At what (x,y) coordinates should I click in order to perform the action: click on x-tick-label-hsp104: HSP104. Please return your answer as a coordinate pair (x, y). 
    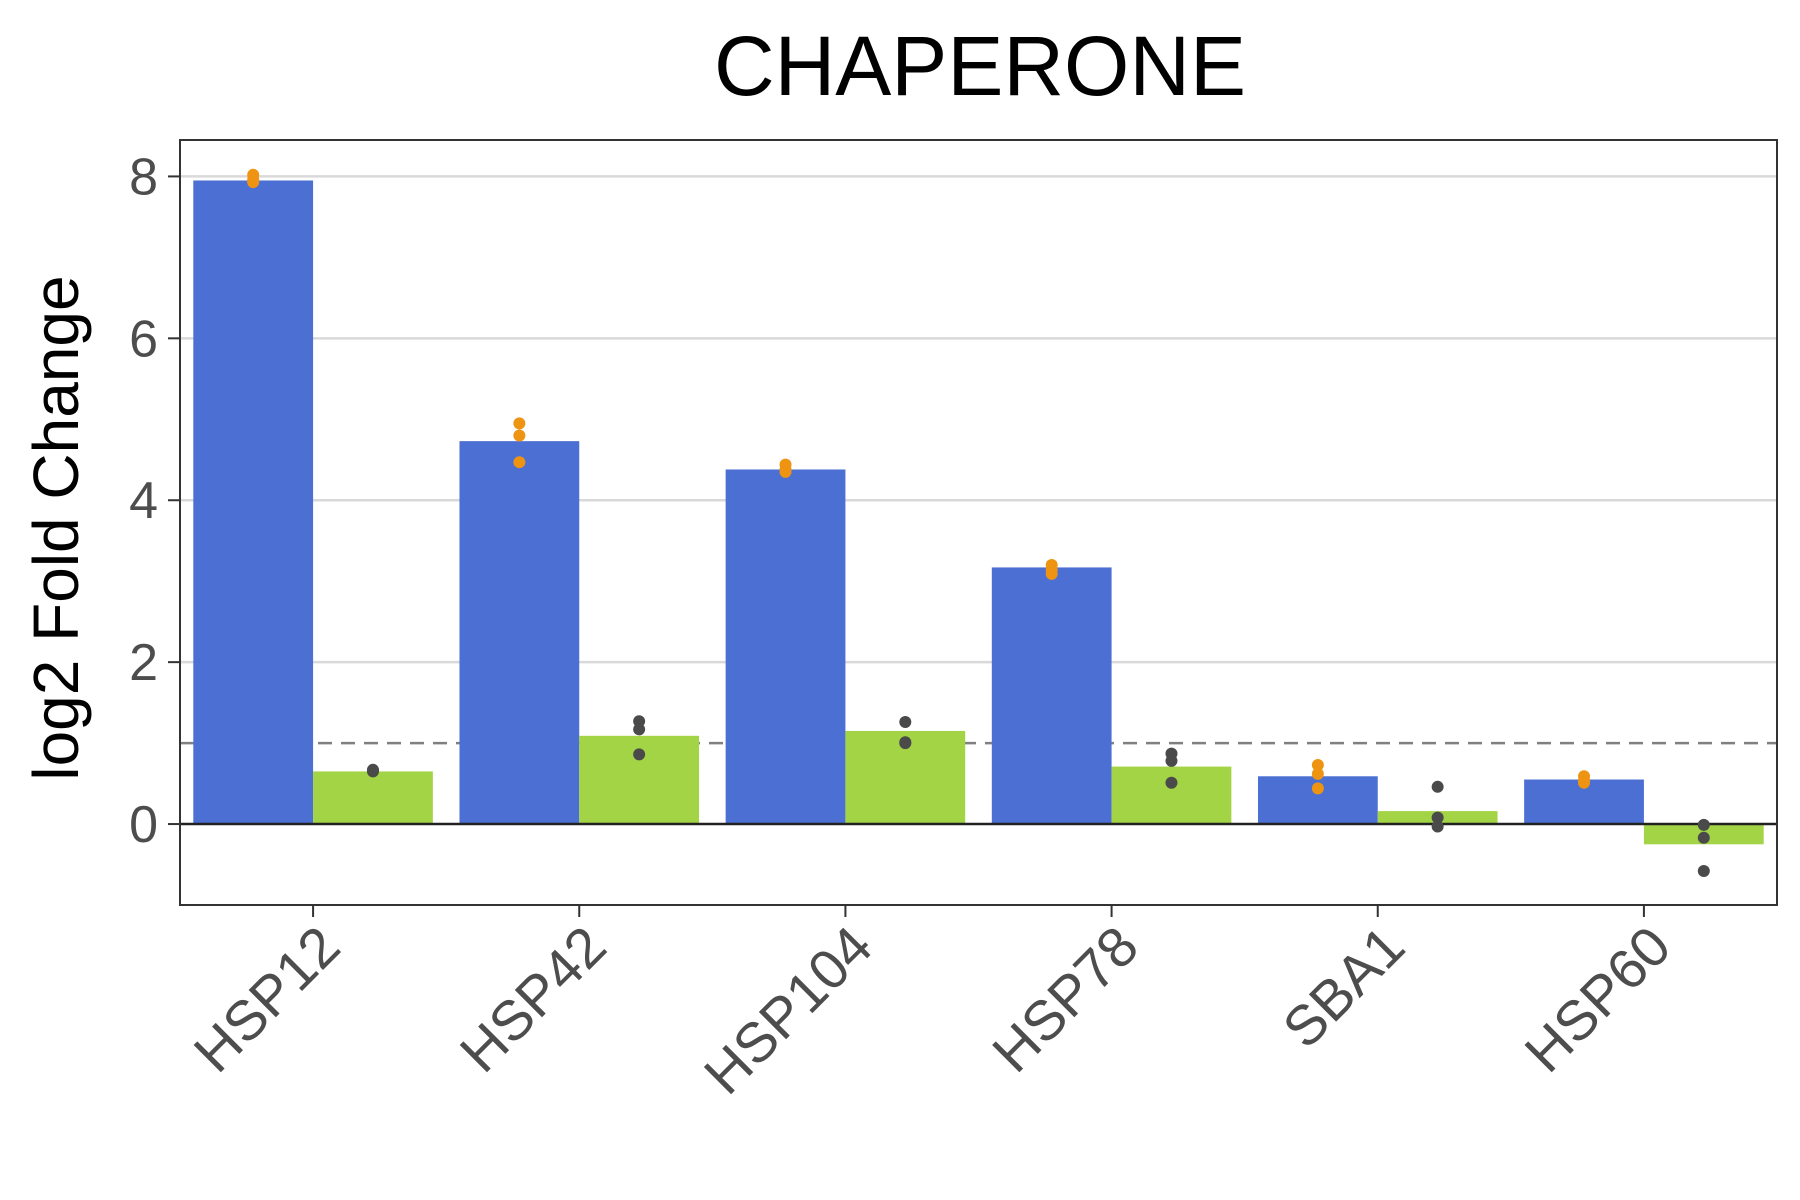
    Looking at the image, I should click on (788, 1010).